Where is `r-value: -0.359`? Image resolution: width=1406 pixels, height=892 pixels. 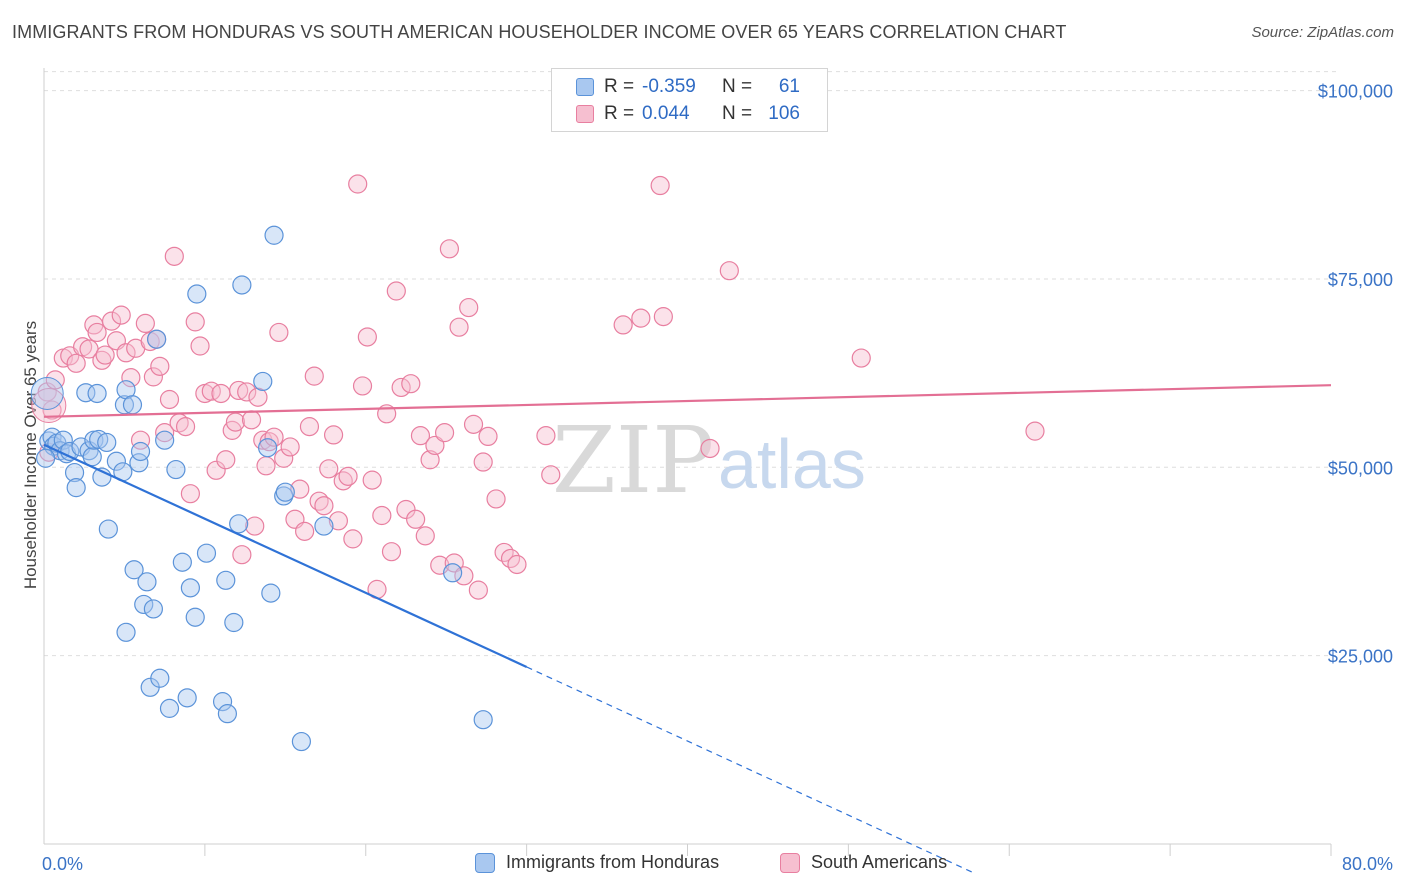
r-value: -0.359 is located at coordinates (669, 86).